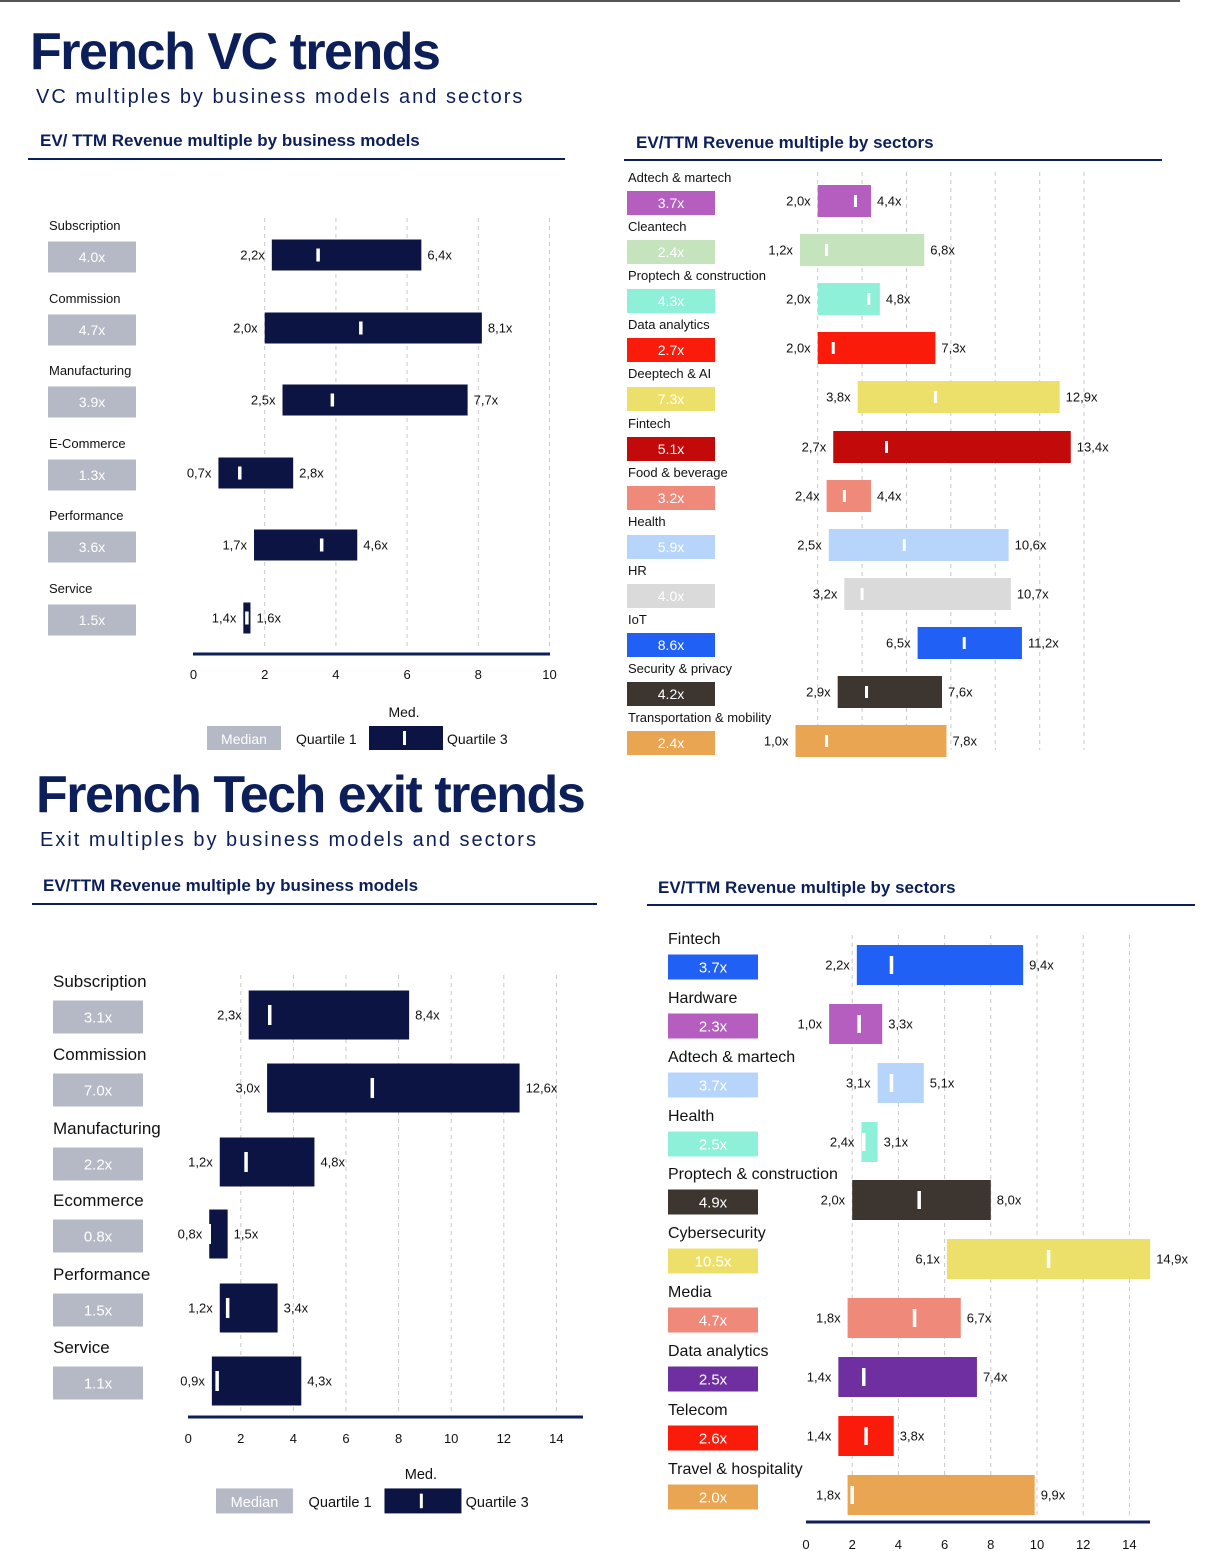 This screenshot has width=1210, height=1551. I want to click on legend-median-label: Median, so click(244, 739).